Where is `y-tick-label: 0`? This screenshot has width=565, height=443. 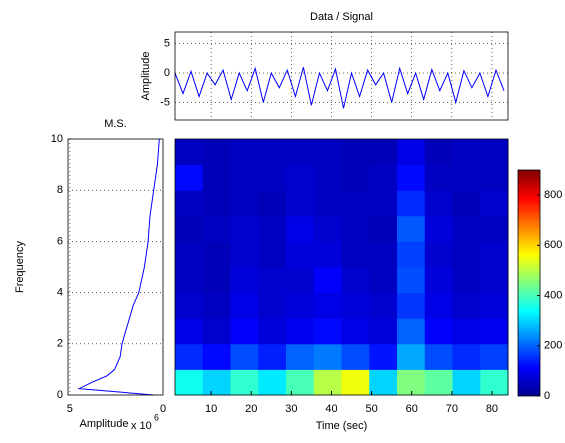
y-tick-label: 0 is located at coordinates (60, 395).